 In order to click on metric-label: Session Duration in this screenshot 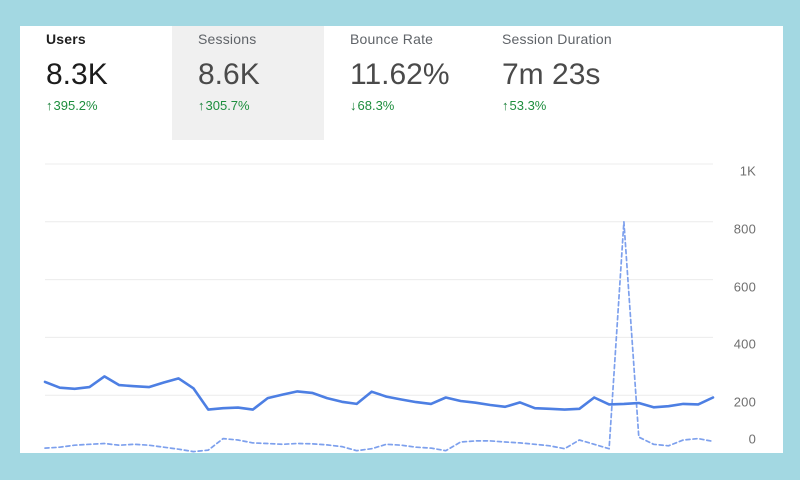, I will do `click(557, 39)`.